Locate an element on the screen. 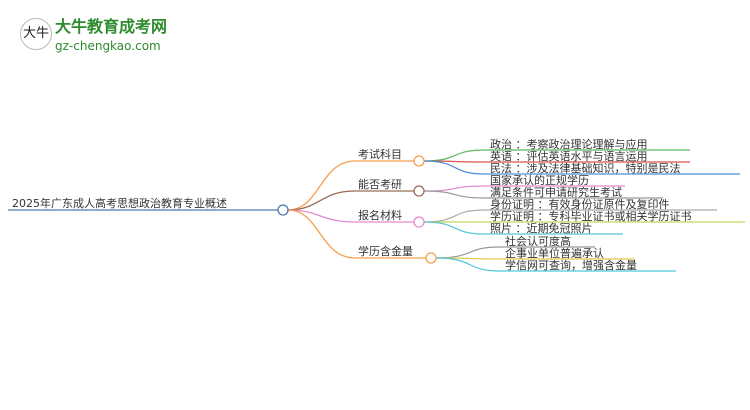 This screenshot has height=410, width=750. root-node-circle is located at coordinates (283, 210).